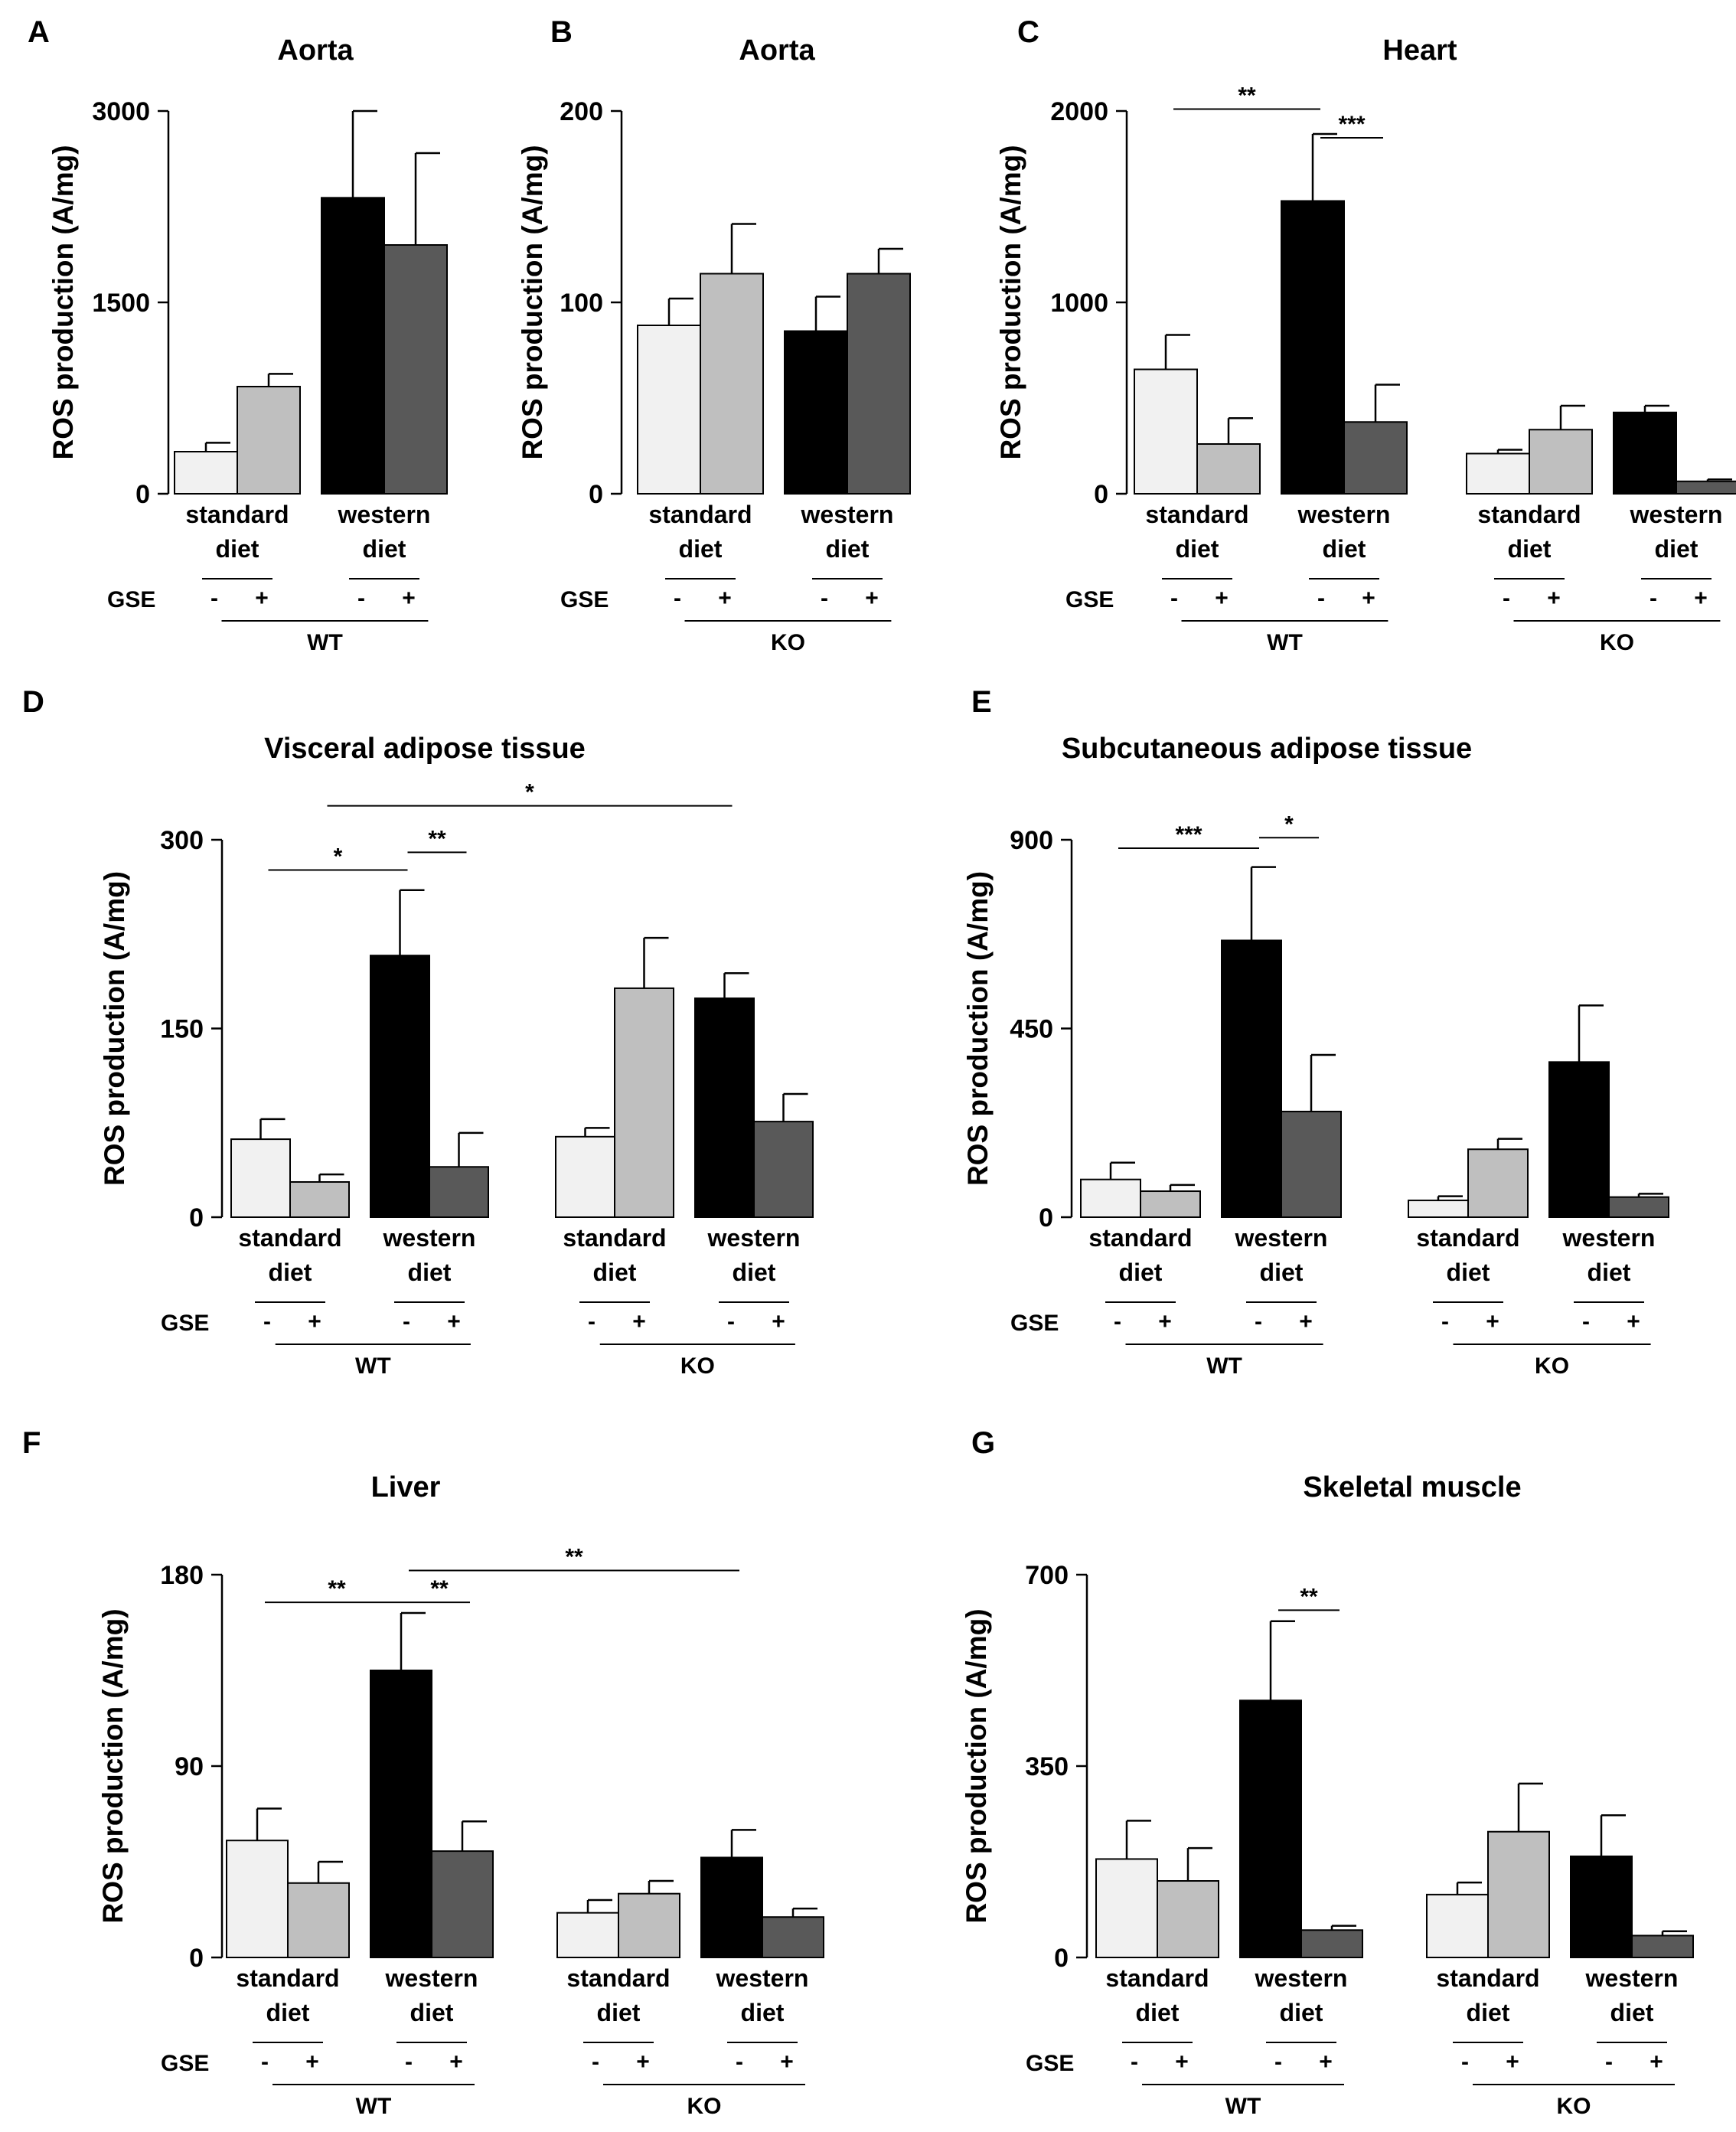  What do you see at coordinates (1419, 50) in the screenshot?
I see `panel-title: Heart` at bounding box center [1419, 50].